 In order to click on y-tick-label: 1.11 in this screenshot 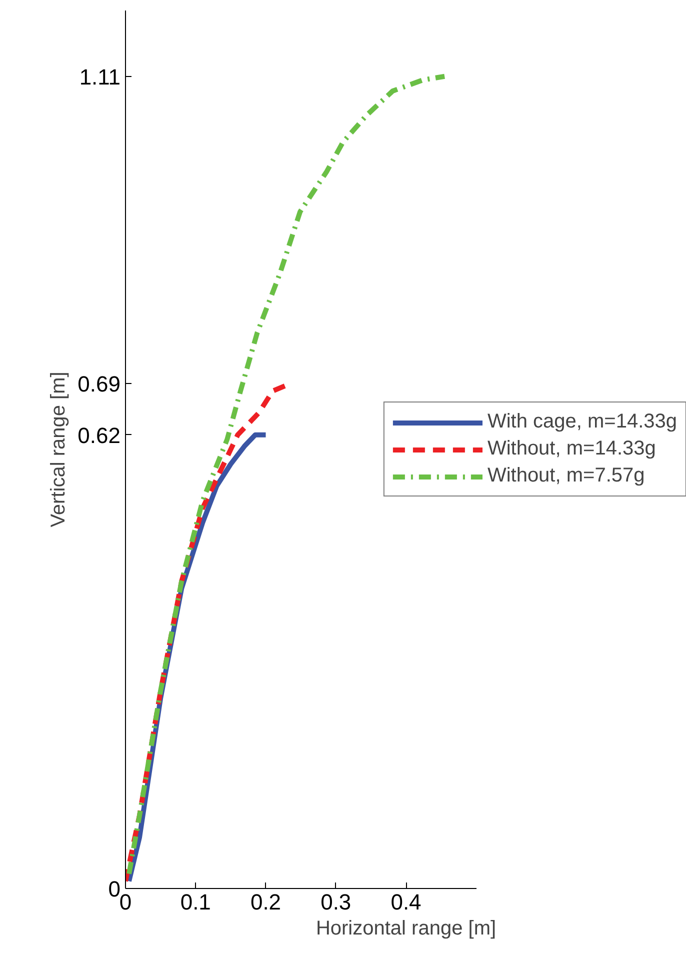, I will do `click(99, 77)`.